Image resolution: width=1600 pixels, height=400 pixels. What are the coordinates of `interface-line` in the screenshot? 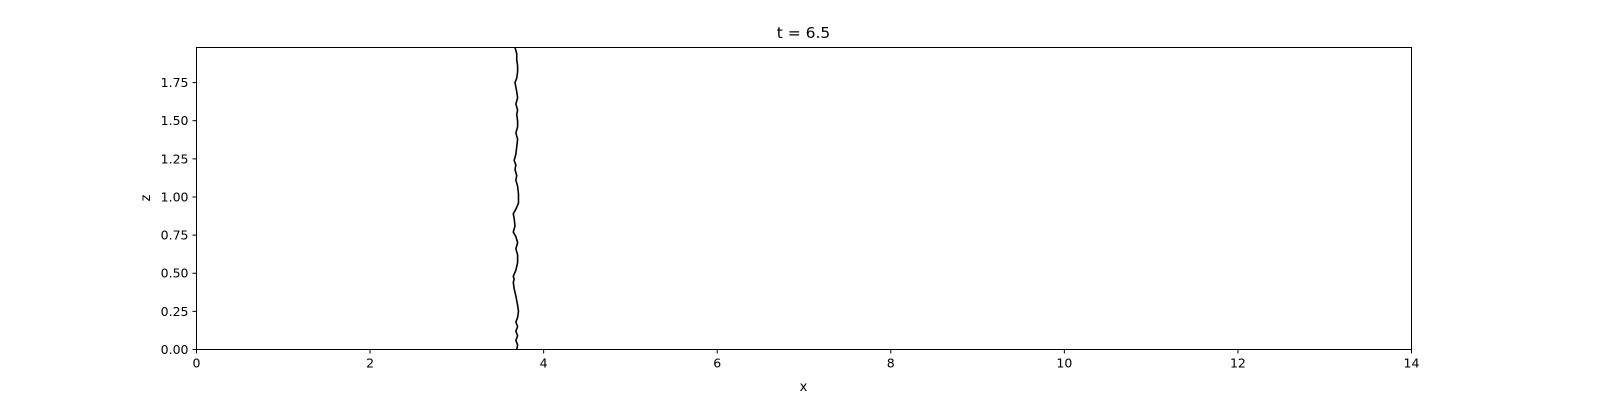 It's located at (516, 198).